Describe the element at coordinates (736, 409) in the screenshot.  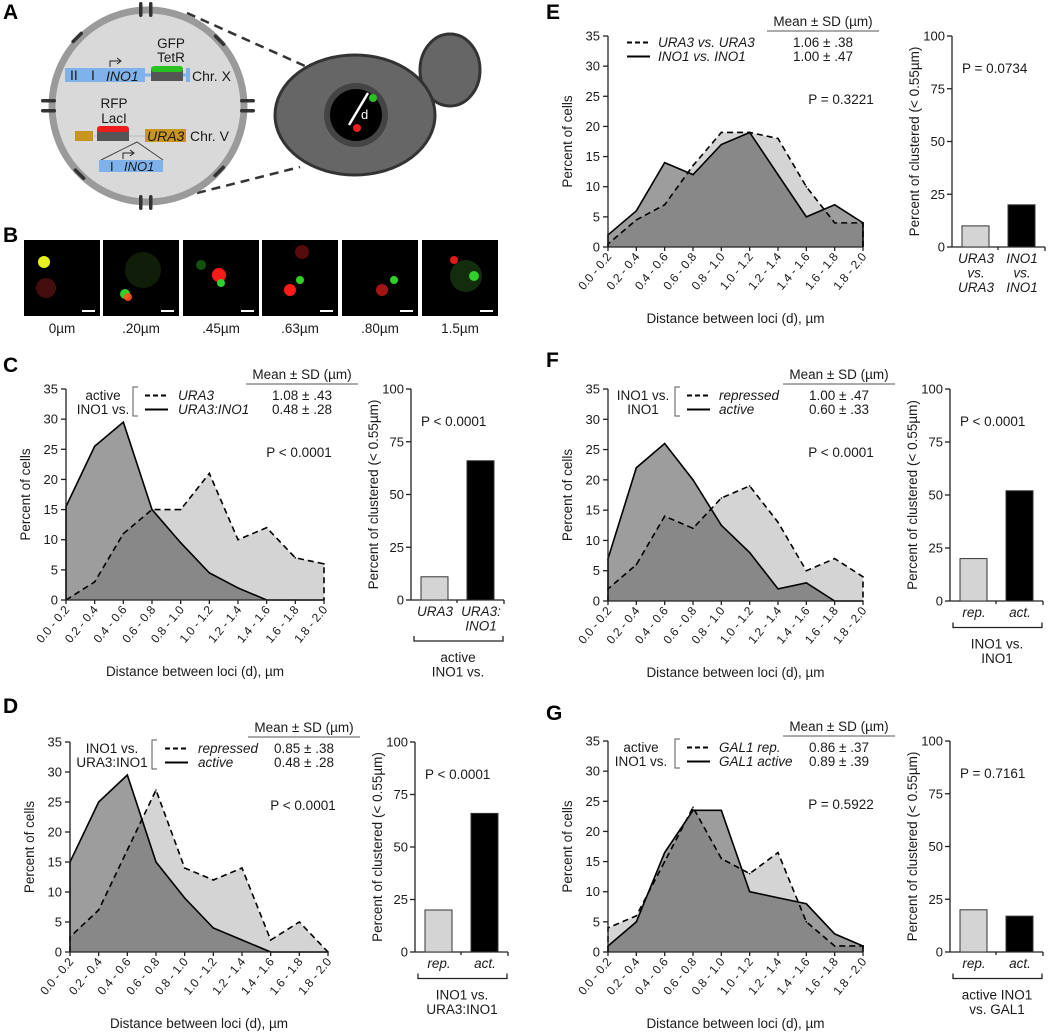
I see `legend-series-name: active` at that location.